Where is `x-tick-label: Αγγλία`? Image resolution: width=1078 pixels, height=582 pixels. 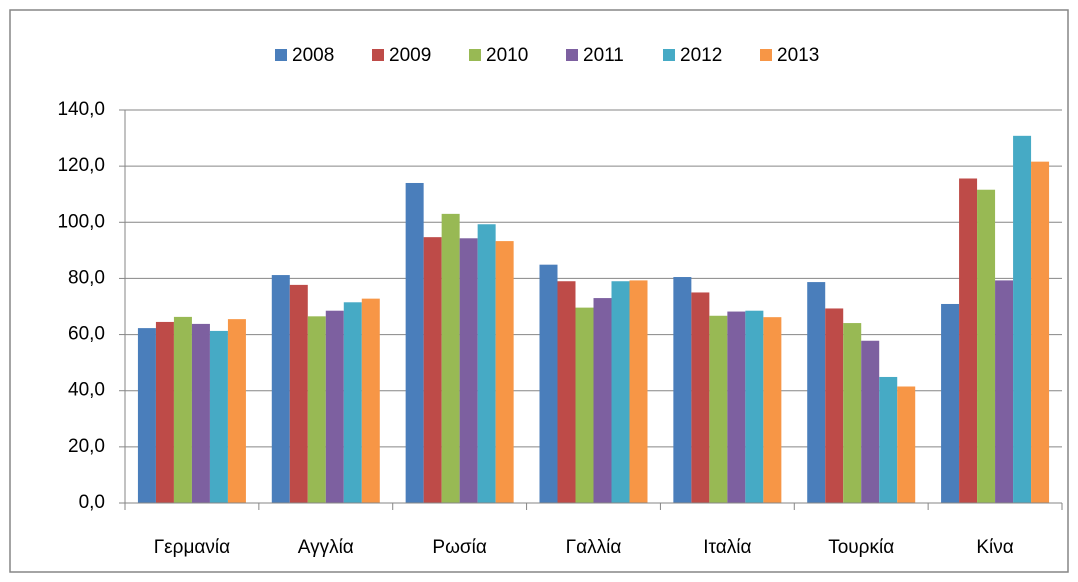
x-tick-label: Αγγλία is located at coordinates (326, 547).